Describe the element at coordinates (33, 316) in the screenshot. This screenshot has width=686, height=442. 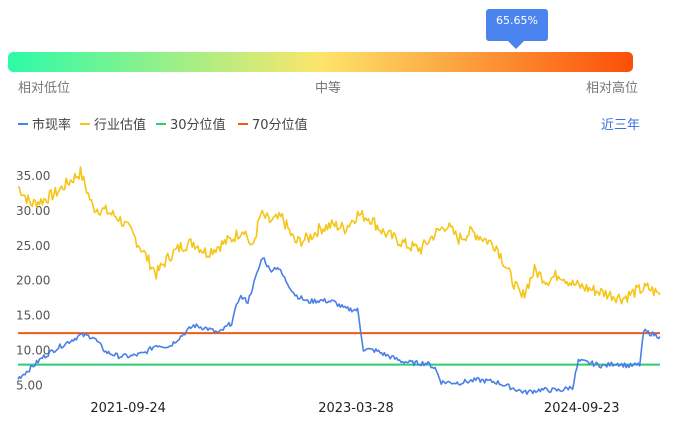
I see `y-tick-label: 15.00` at that location.